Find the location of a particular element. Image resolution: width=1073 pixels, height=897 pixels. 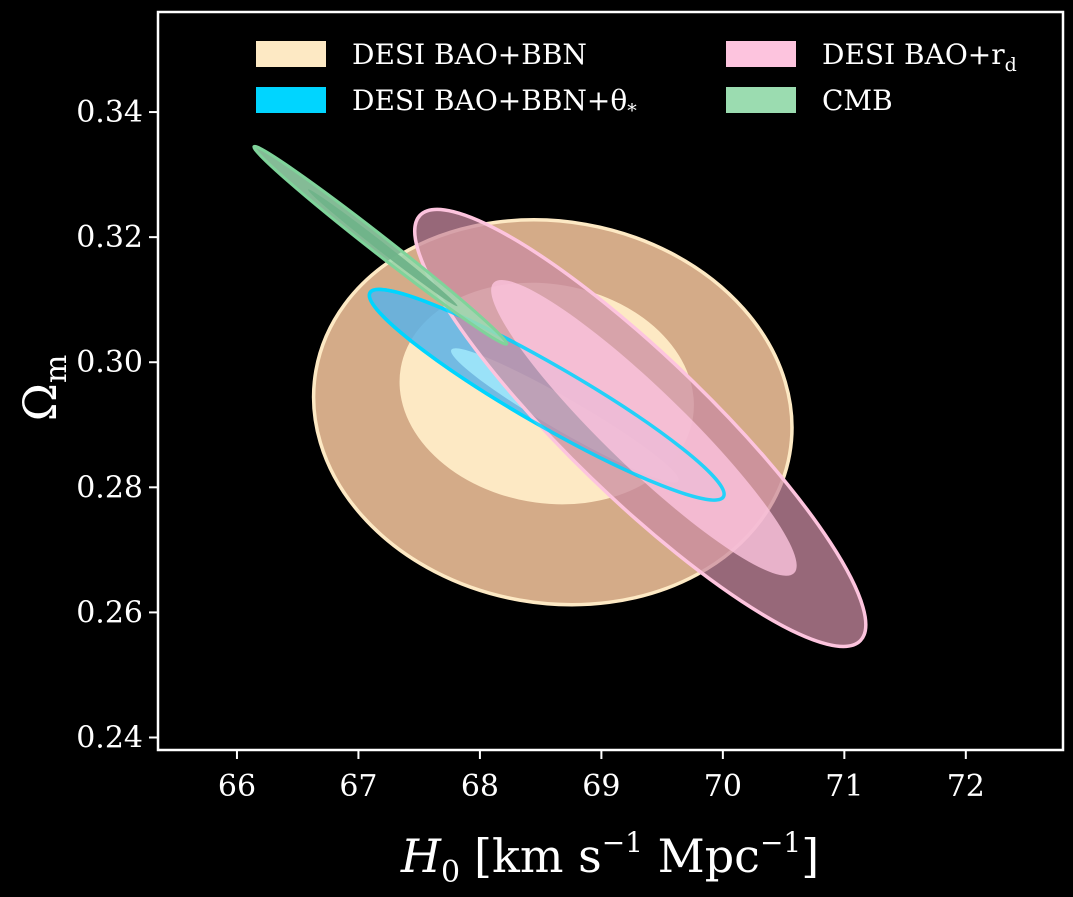

x-axis-label-units: [km s is located at coordinates (538, 856).